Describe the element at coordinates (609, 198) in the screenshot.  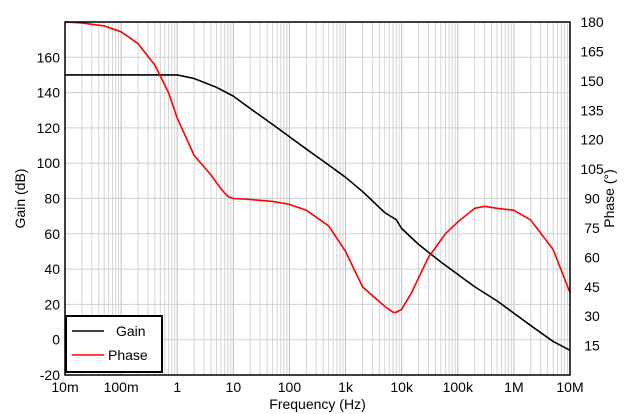
I see `y-axis-right-title: Phase (°)` at that location.